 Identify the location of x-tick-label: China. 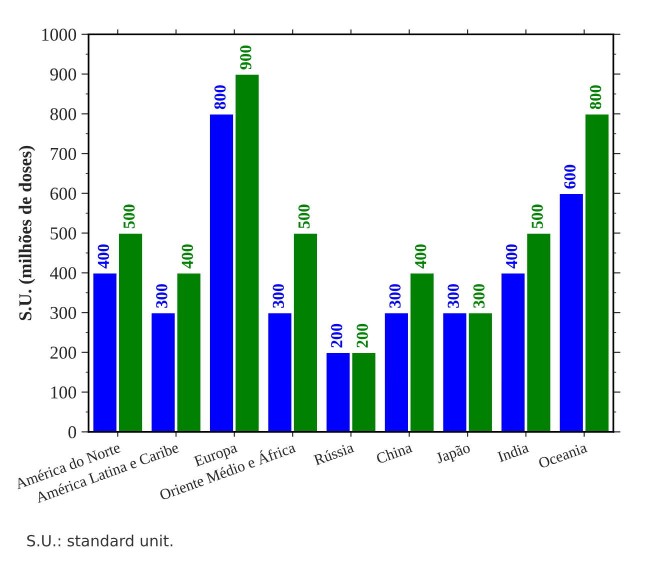
(394, 453).